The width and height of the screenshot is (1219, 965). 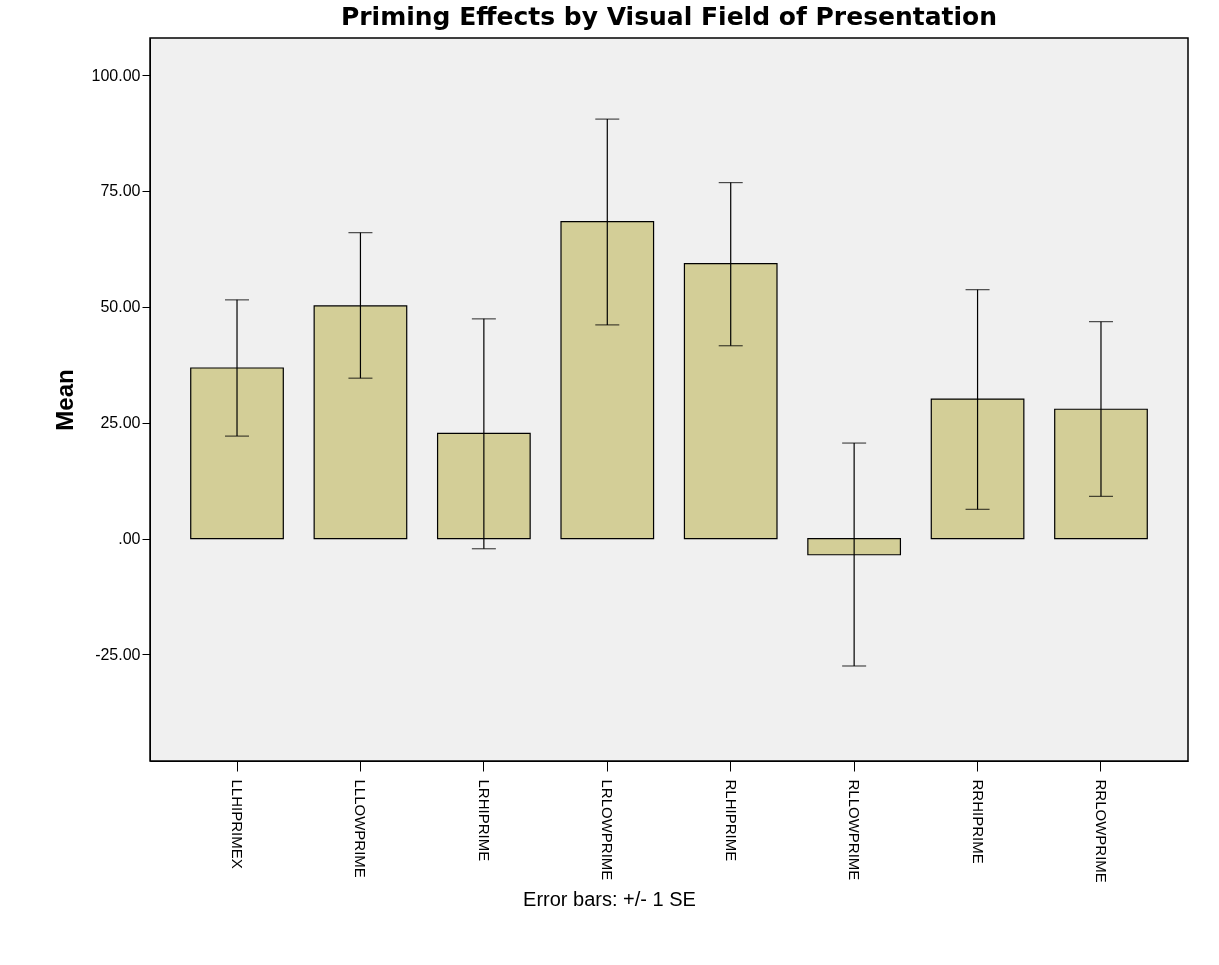 What do you see at coordinates (120, 307) in the screenshot?
I see `y-tick-label: 50.00` at bounding box center [120, 307].